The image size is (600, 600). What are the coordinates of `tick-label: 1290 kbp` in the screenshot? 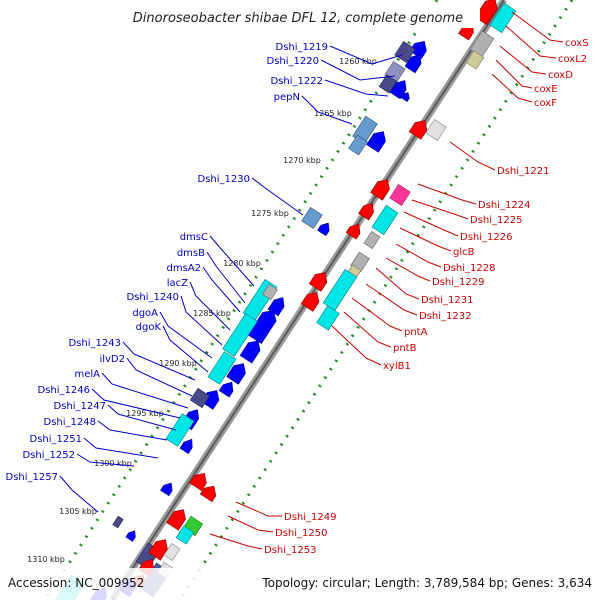 It's located at (178, 363).